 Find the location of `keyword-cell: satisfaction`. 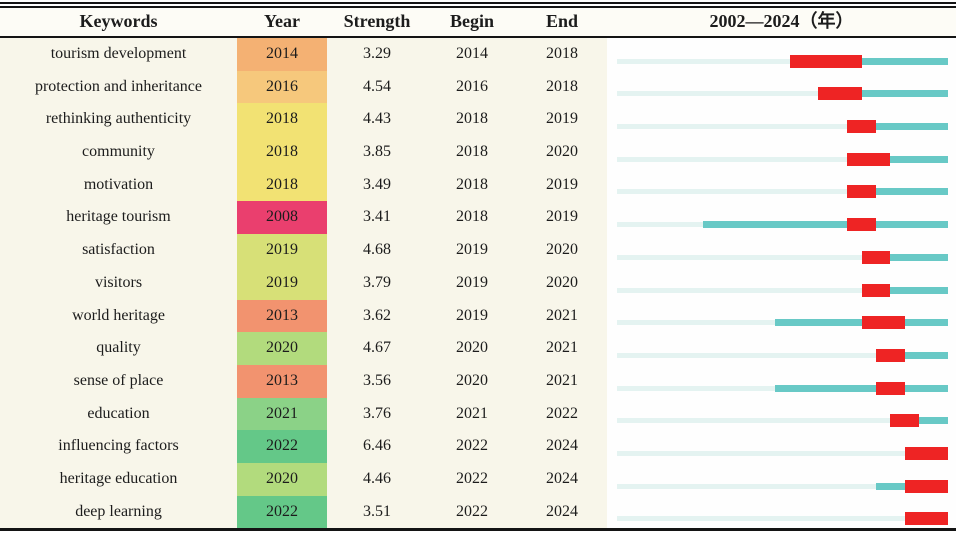

keyword-cell: satisfaction is located at coordinates (118, 250).